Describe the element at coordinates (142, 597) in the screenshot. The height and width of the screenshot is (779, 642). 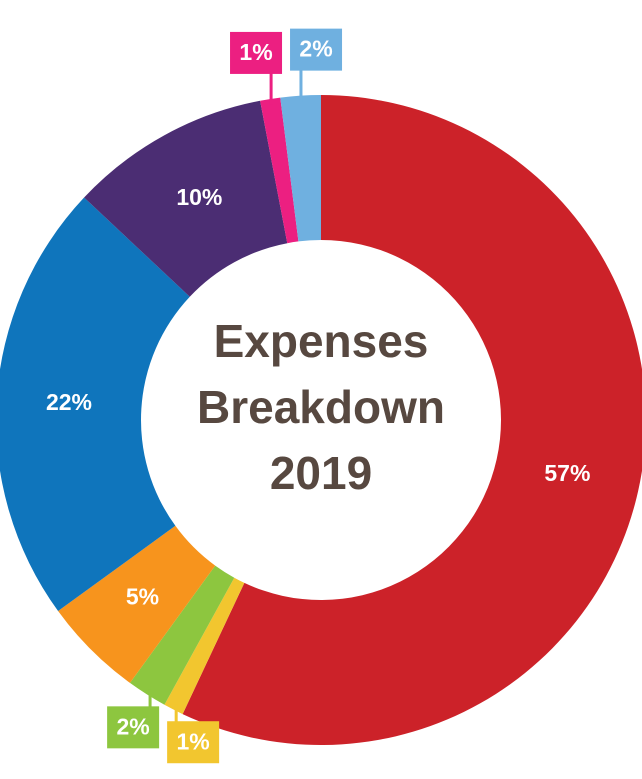
I see `value-label: 5%` at that location.